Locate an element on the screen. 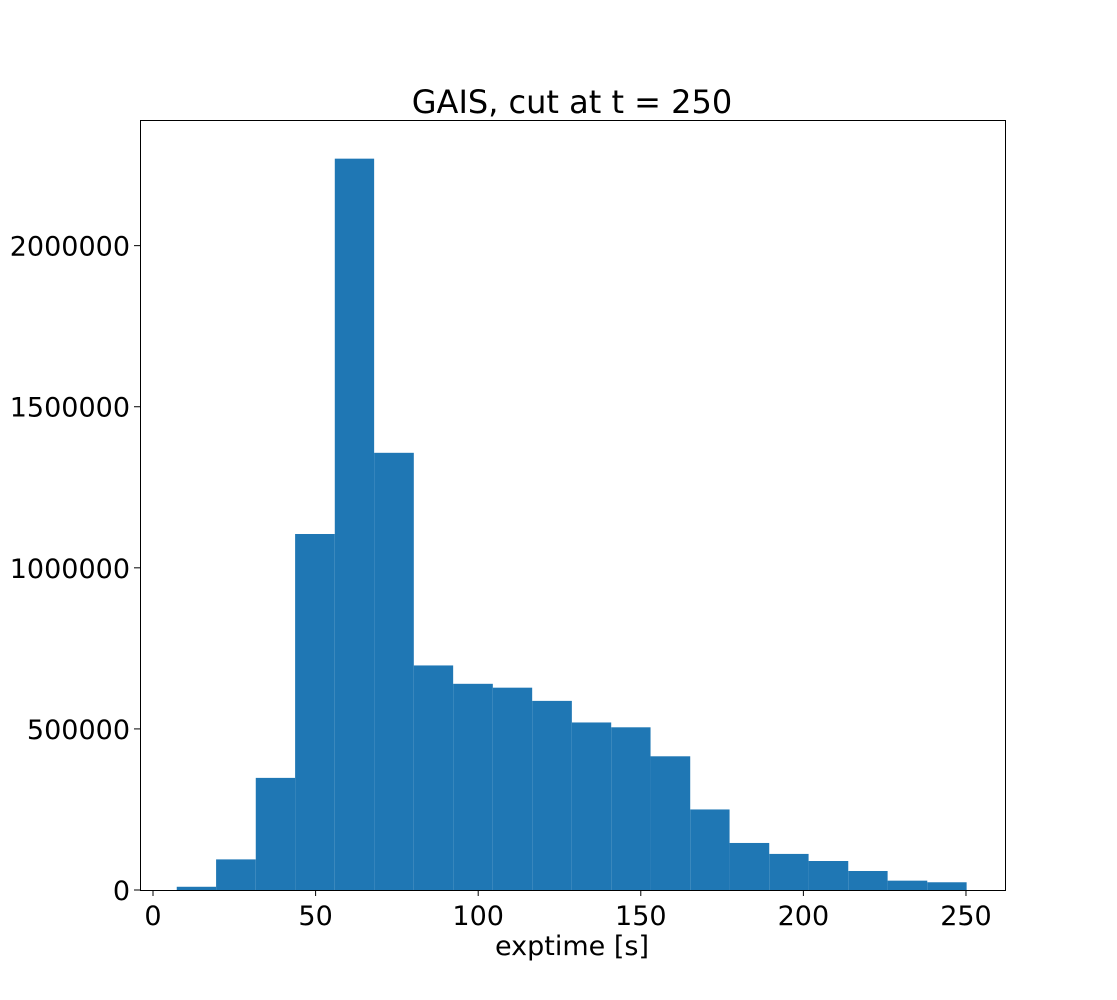 The image size is (1117, 1000). x-tick-label: 0 is located at coordinates (152, 916).